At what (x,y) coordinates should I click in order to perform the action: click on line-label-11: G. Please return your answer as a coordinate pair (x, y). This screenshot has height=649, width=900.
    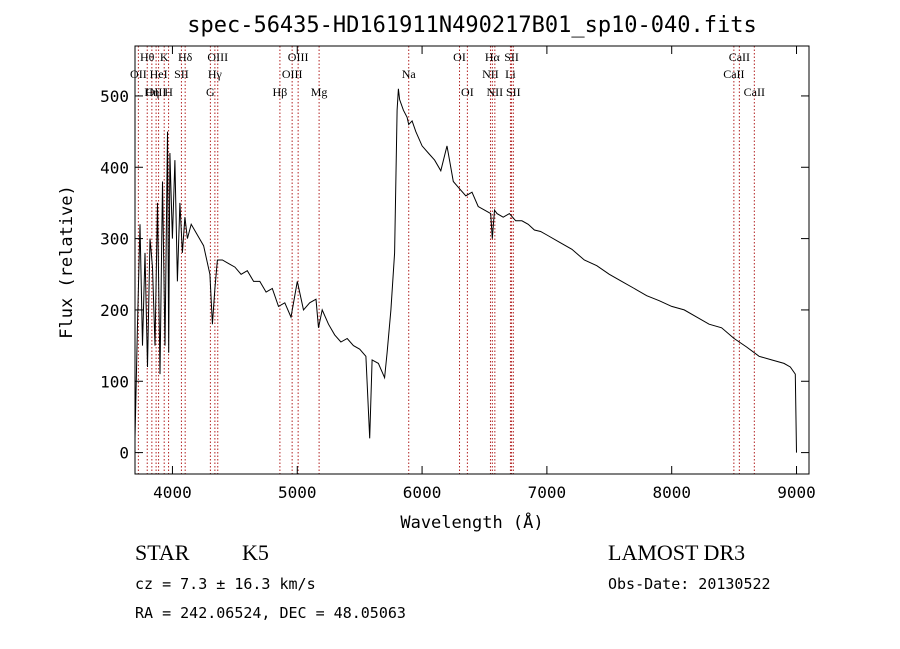
    Looking at the image, I should click on (210, 92).